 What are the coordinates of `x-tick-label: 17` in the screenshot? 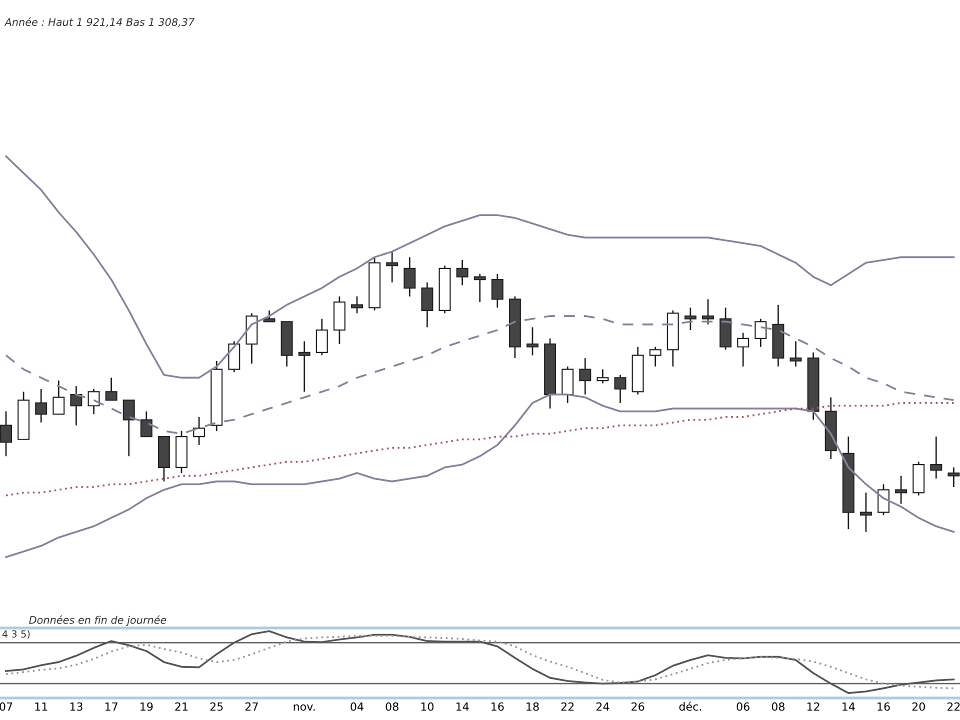 It's located at (111, 706).